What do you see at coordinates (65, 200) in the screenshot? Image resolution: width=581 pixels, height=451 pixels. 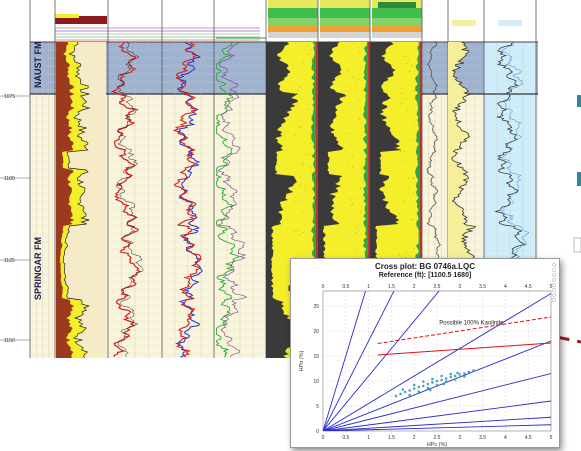 I see `gr-clay-fill` at bounding box center [65, 200].